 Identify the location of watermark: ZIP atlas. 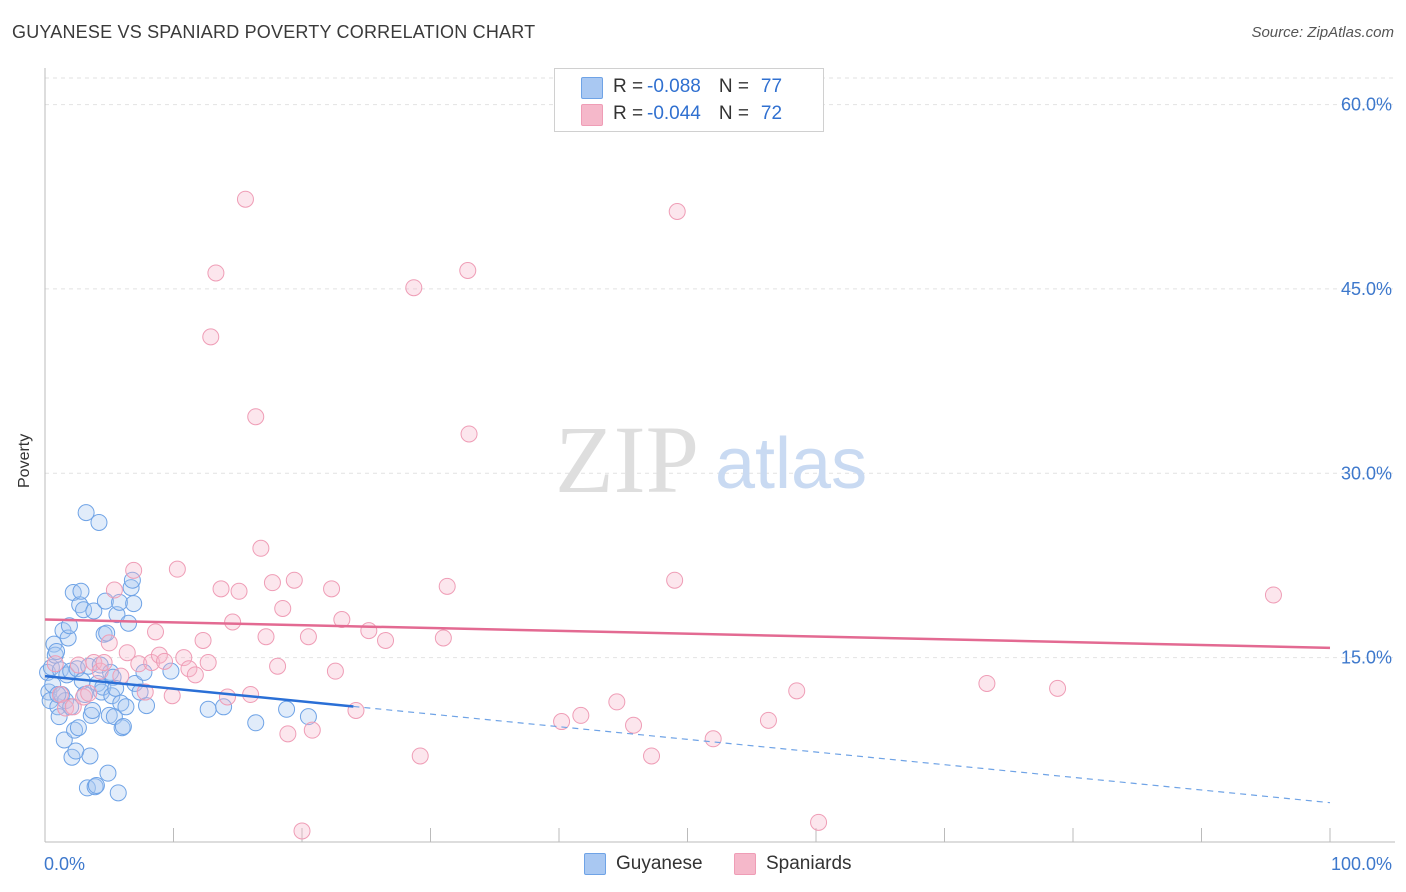
(711, 459).